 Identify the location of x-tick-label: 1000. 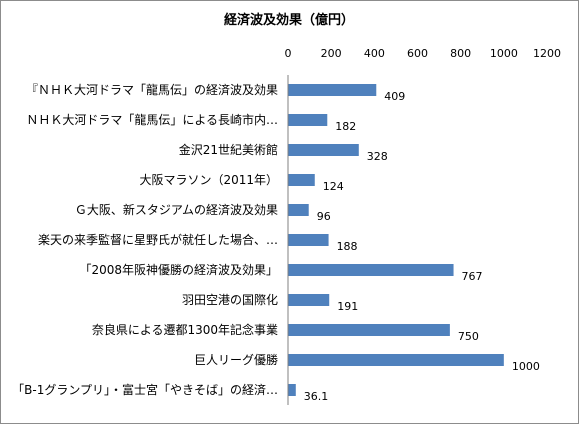
(504, 53).